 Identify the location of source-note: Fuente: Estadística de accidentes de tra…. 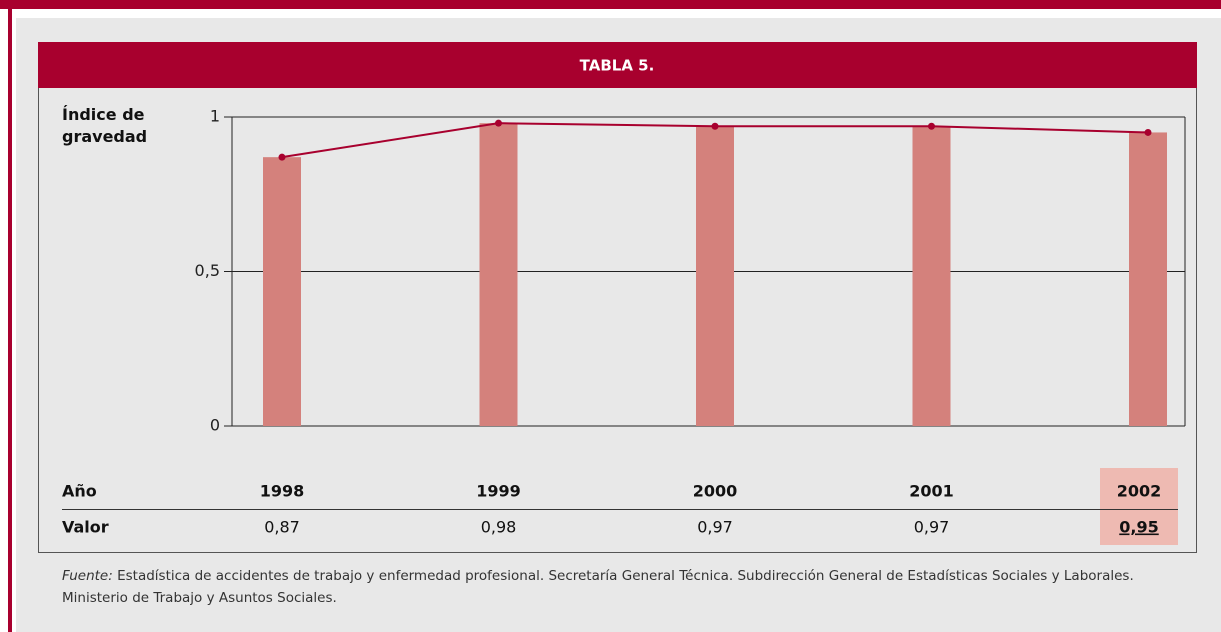
(617, 587).